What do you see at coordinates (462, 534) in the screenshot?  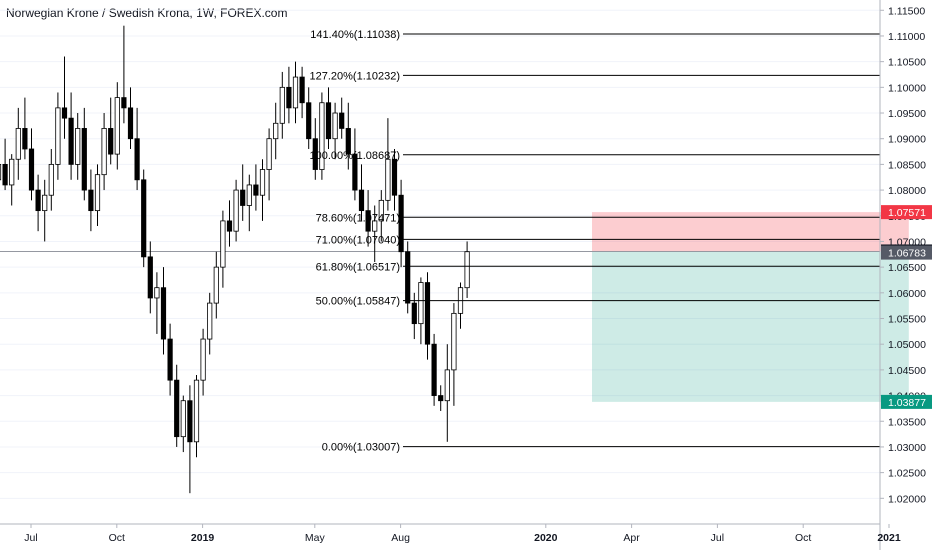 I see `time-axis: JulOct2019MayAug2020AprJulOct2021AprJul` at bounding box center [462, 534].